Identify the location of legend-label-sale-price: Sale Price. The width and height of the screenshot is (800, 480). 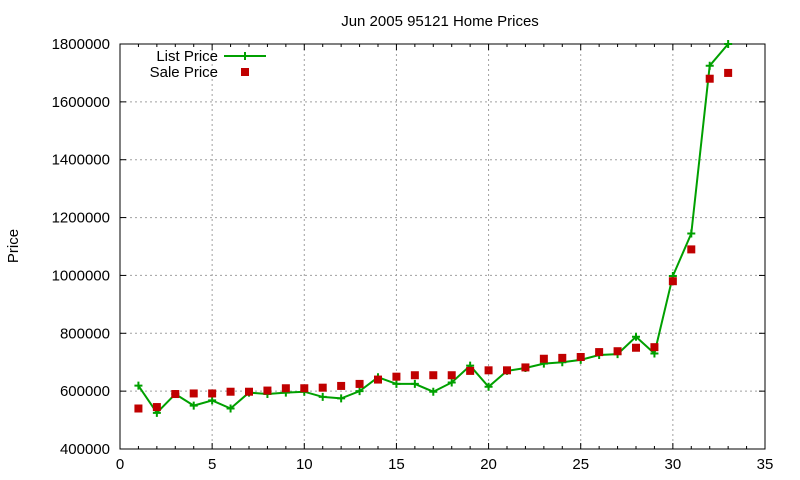
(184, 72).